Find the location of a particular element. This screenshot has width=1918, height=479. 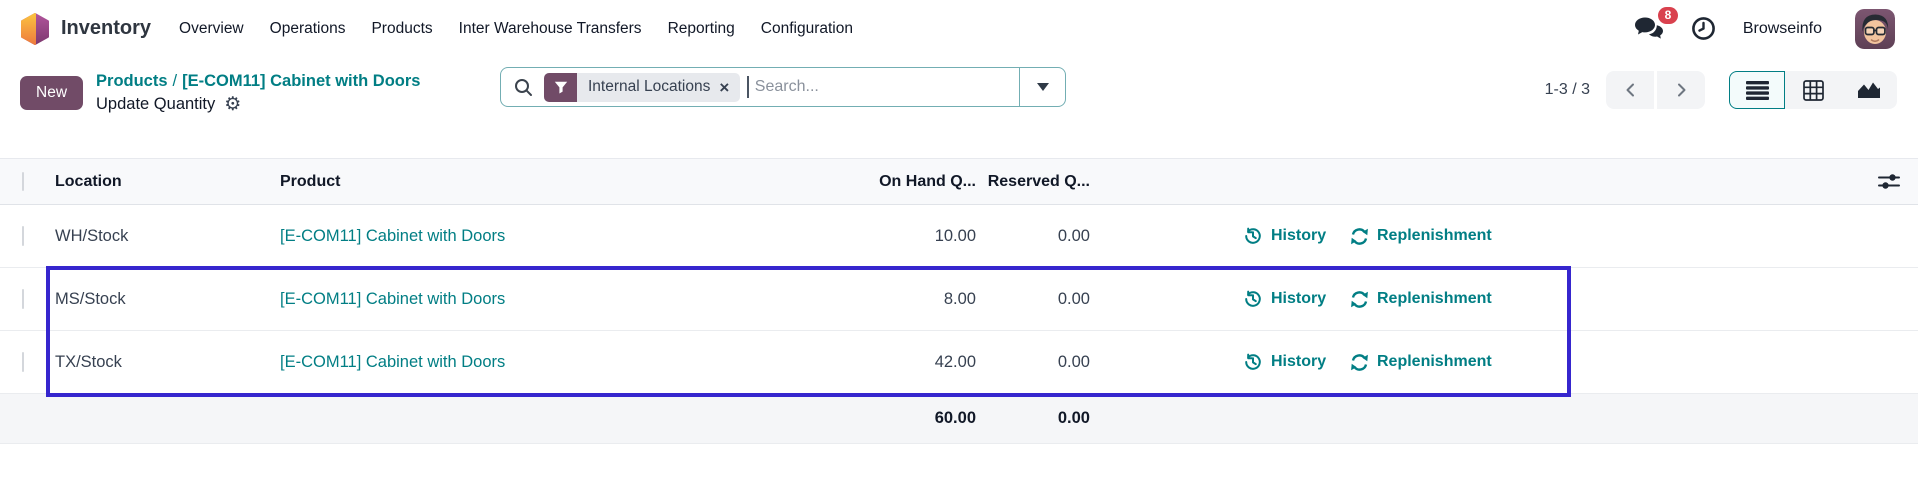

new-button: New is located at coordinates (52, 93).